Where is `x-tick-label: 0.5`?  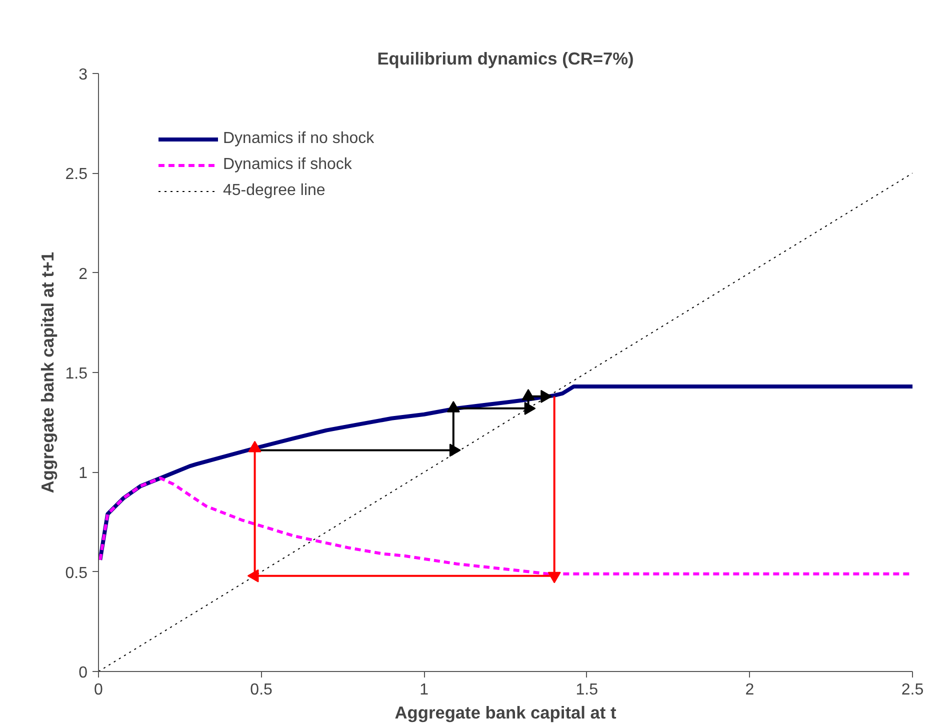 x-tick-label: 0.5 is located at coordinates (261, 690).